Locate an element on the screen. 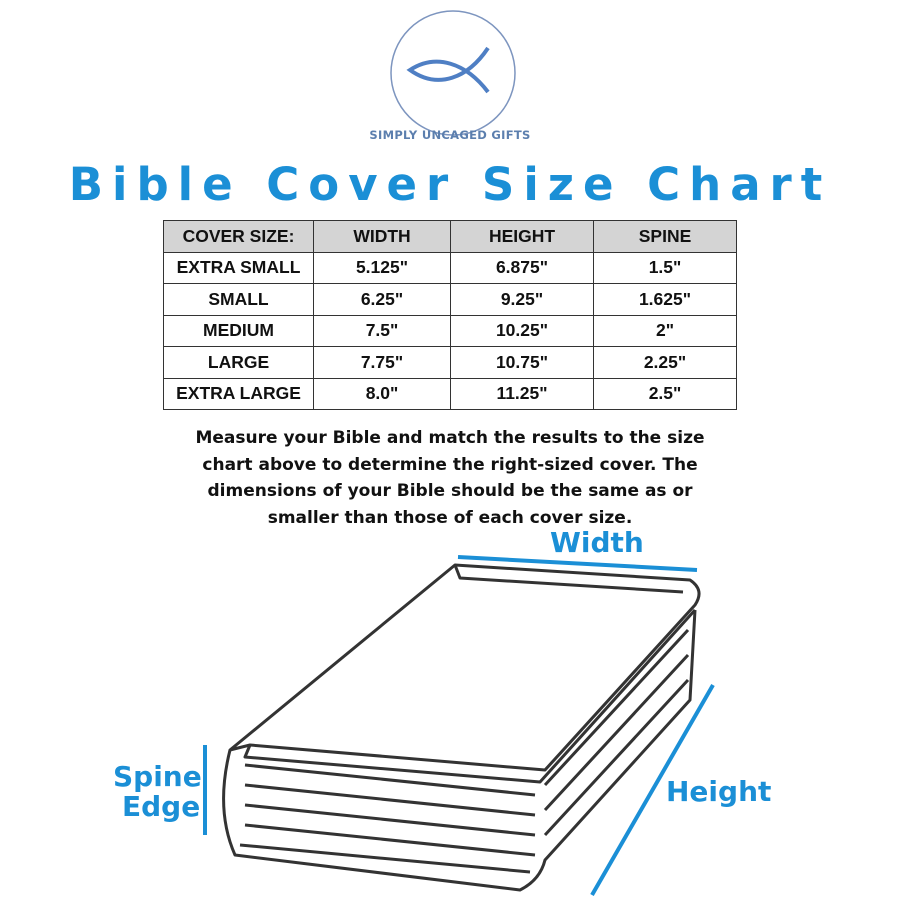  cell: 2.5" is located at coordinates (665, 393).